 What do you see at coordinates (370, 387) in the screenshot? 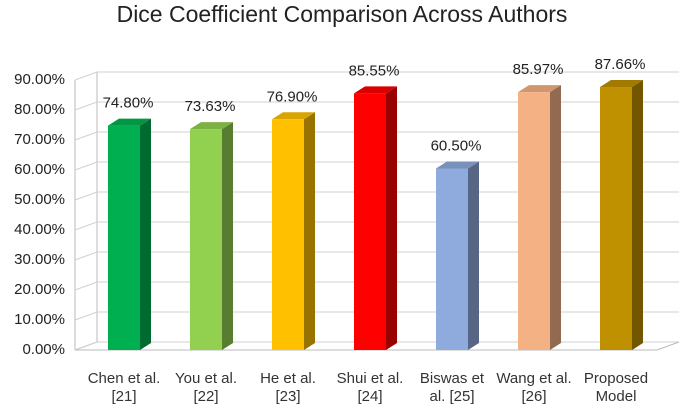
I see `x-tick-label: Shui et al. [24]` at bounding box center [370, 387].